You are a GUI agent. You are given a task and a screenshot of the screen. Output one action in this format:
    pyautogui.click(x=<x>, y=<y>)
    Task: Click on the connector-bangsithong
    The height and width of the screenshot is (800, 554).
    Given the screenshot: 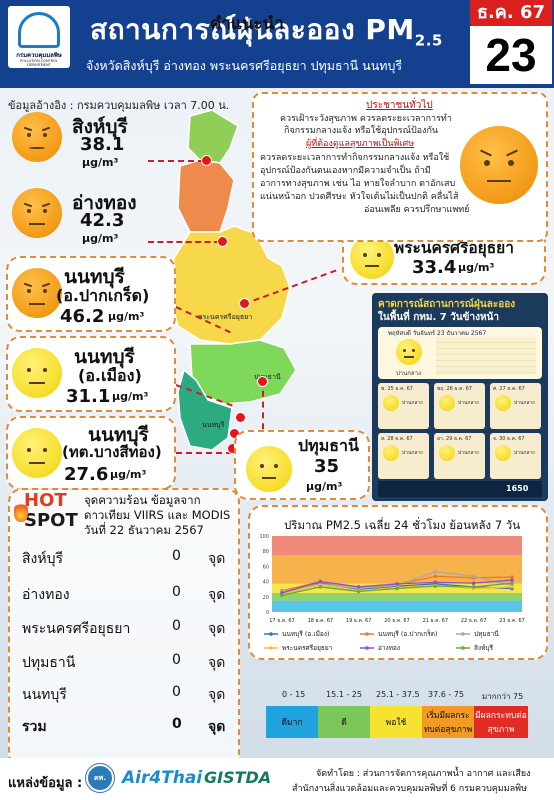 What is the action you would take?
    pyautogui.click(x=204, y=453)
    